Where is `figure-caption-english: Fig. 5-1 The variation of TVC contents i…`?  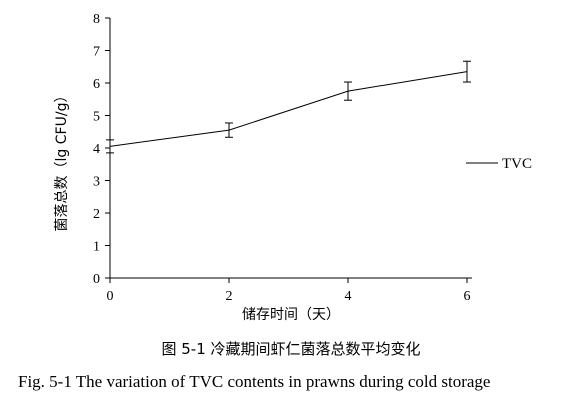 figure-caption-english: Fig. 5-1 The variation of TVC contents i… is located at coordinates (254, 381).